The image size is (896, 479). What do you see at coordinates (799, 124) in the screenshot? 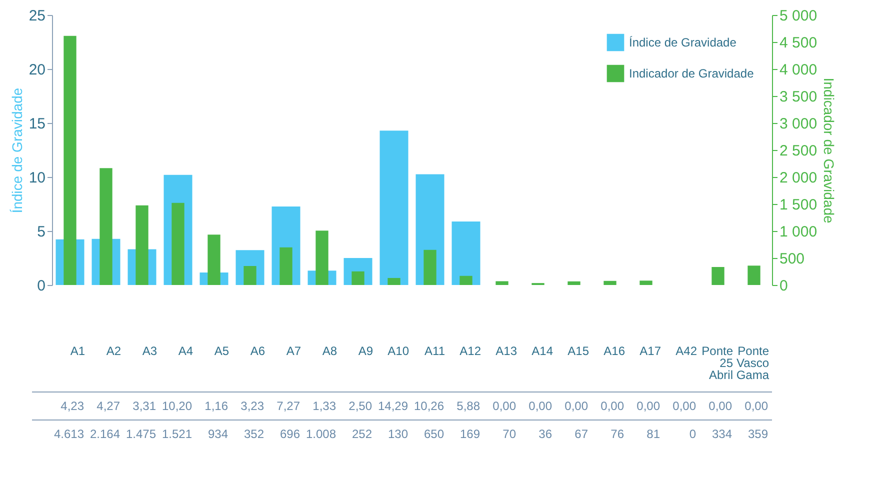
I see `y2-tick-label: 3 000` at bounding box center [799, 124].